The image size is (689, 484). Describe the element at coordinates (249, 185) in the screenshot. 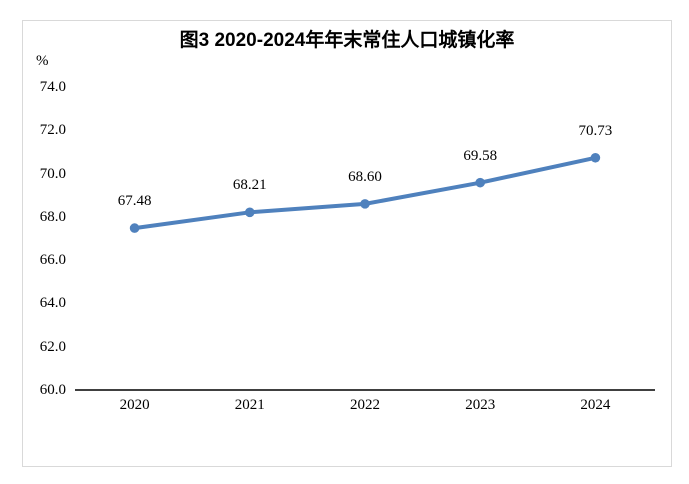

I see `data-value-label: 68.21` at that location.